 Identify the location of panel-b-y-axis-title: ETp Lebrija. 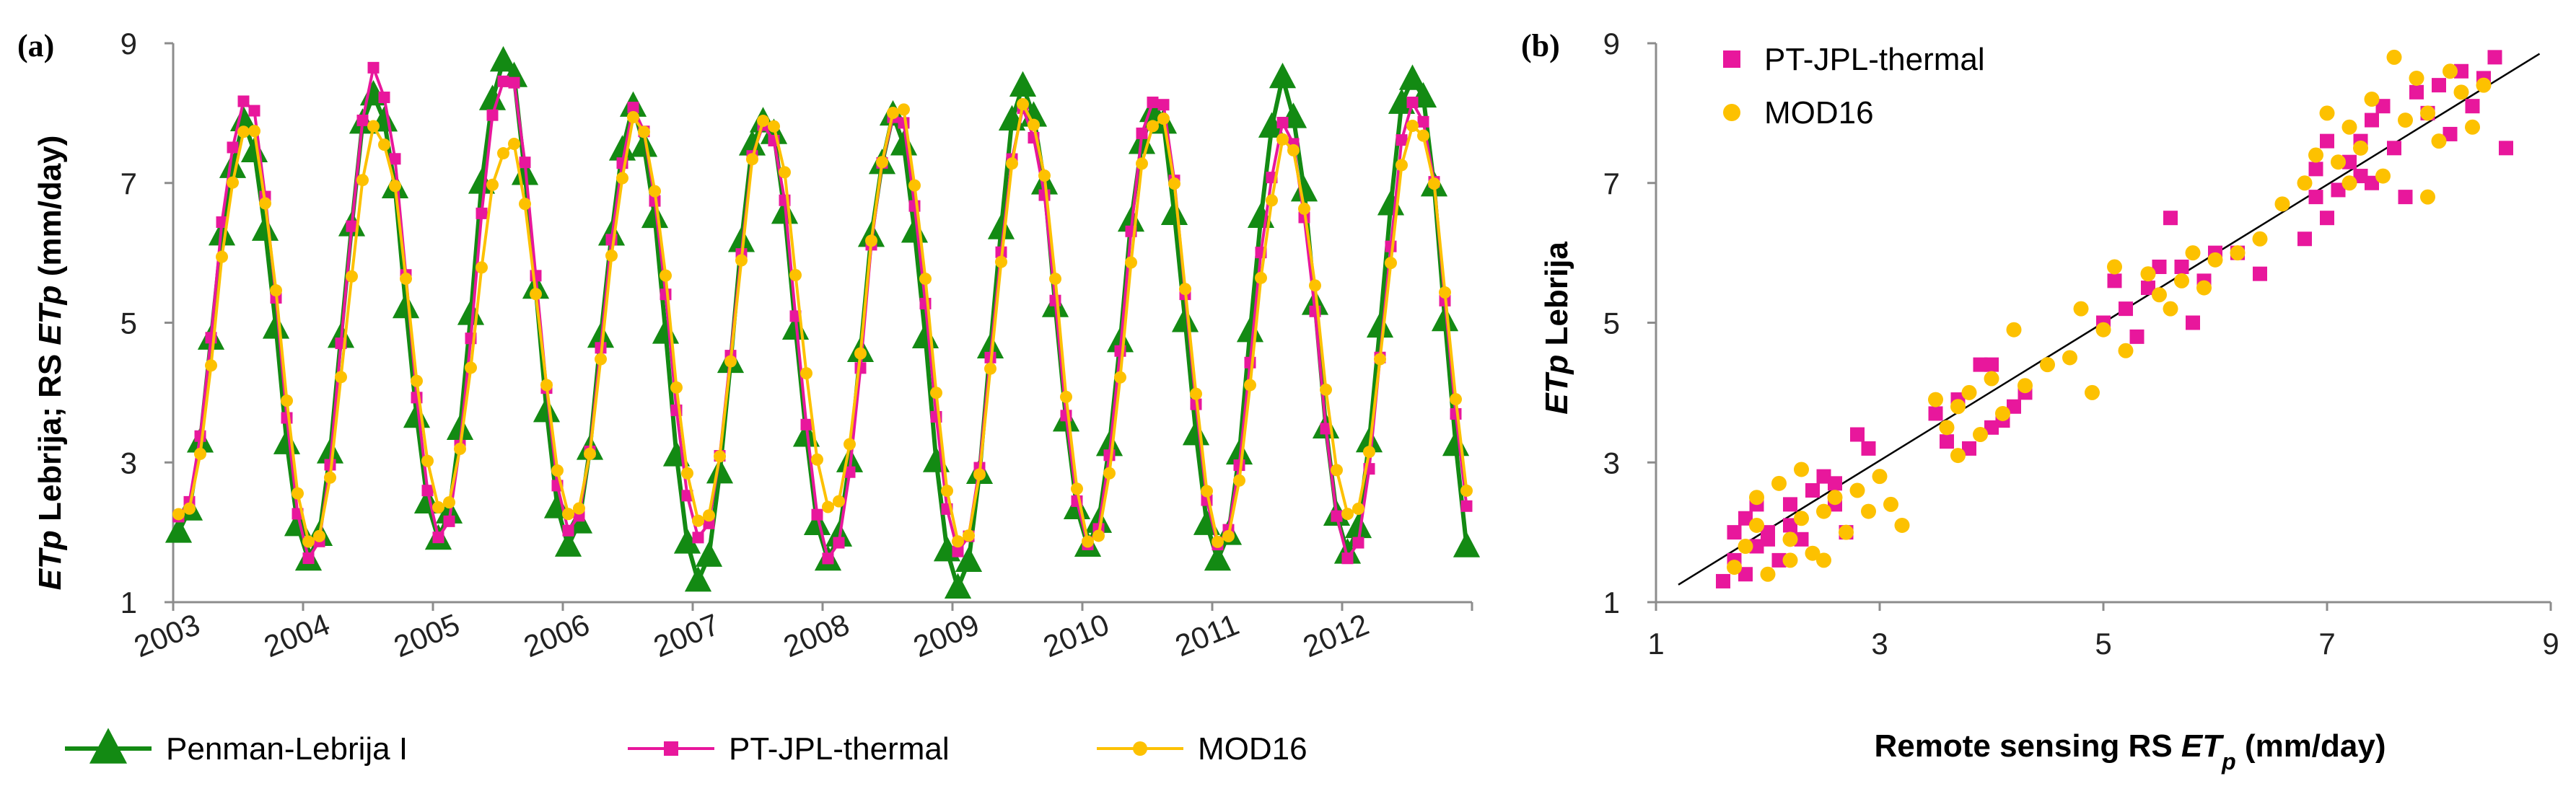
(1556, 328).